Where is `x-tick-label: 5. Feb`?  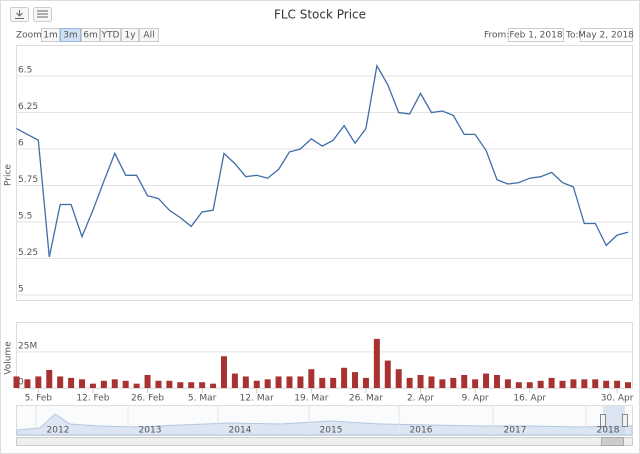 x-tick-label: 5. Feb is located at coordinates (39, 399).